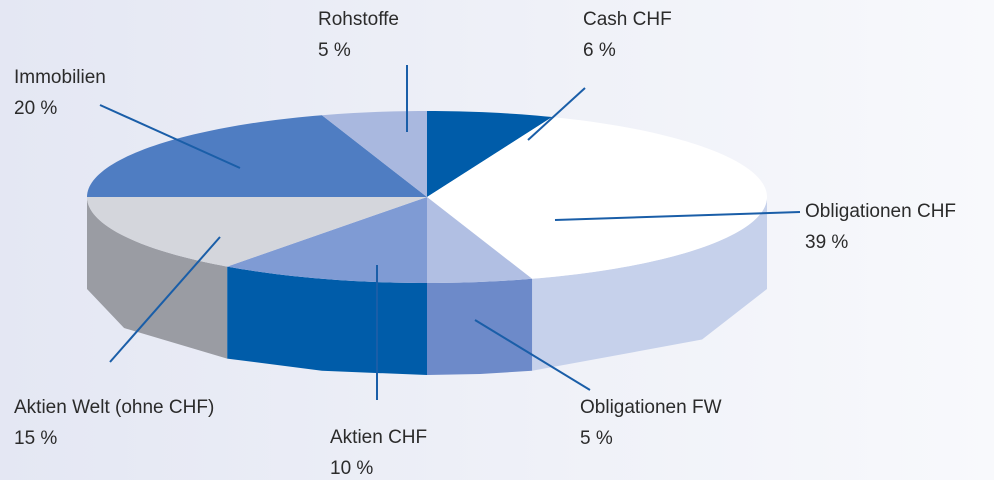  I want to click on label-name: Obligationen CHF, so click(880, 211).